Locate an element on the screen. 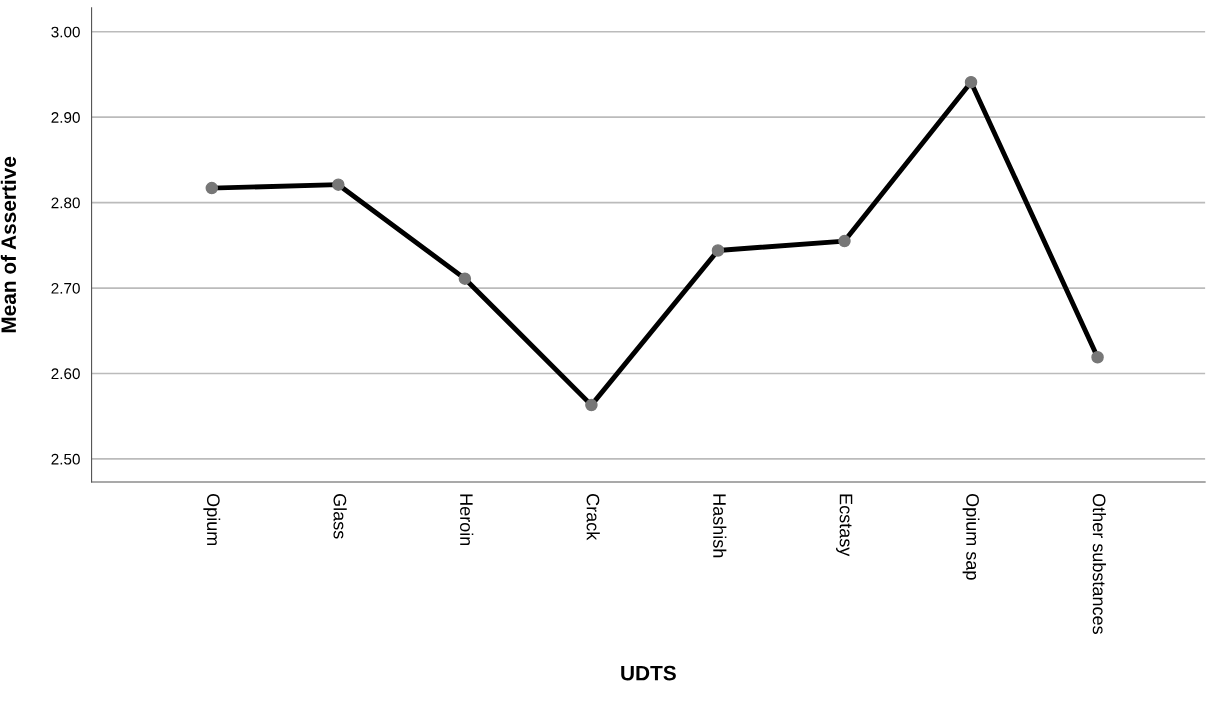 The height and width of the screenshot is (713, 1221). y-tick-label: 3.00 is located at coordinates (65, 32).